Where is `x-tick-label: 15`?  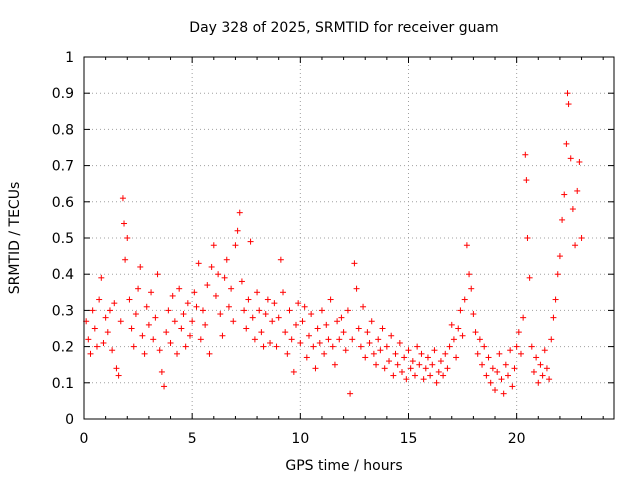 x-tick-label: 15 is located at coordinates (409, 439).